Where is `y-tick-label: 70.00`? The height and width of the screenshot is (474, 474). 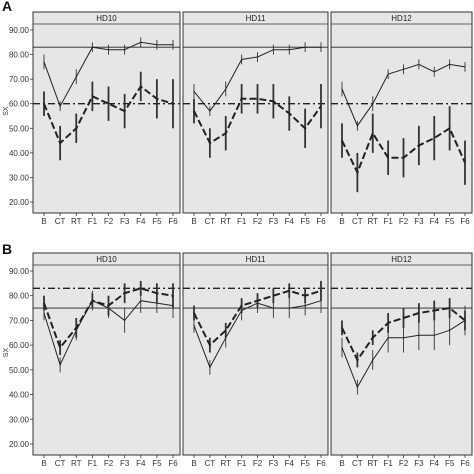 y-tick-label: 70.00 is located at coordinates (19, 320).